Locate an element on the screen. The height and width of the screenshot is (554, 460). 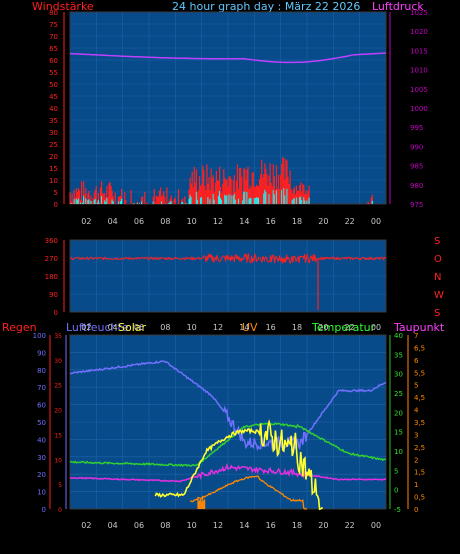
wind-speed-tick: 20 is located at coordinates (53, 157).